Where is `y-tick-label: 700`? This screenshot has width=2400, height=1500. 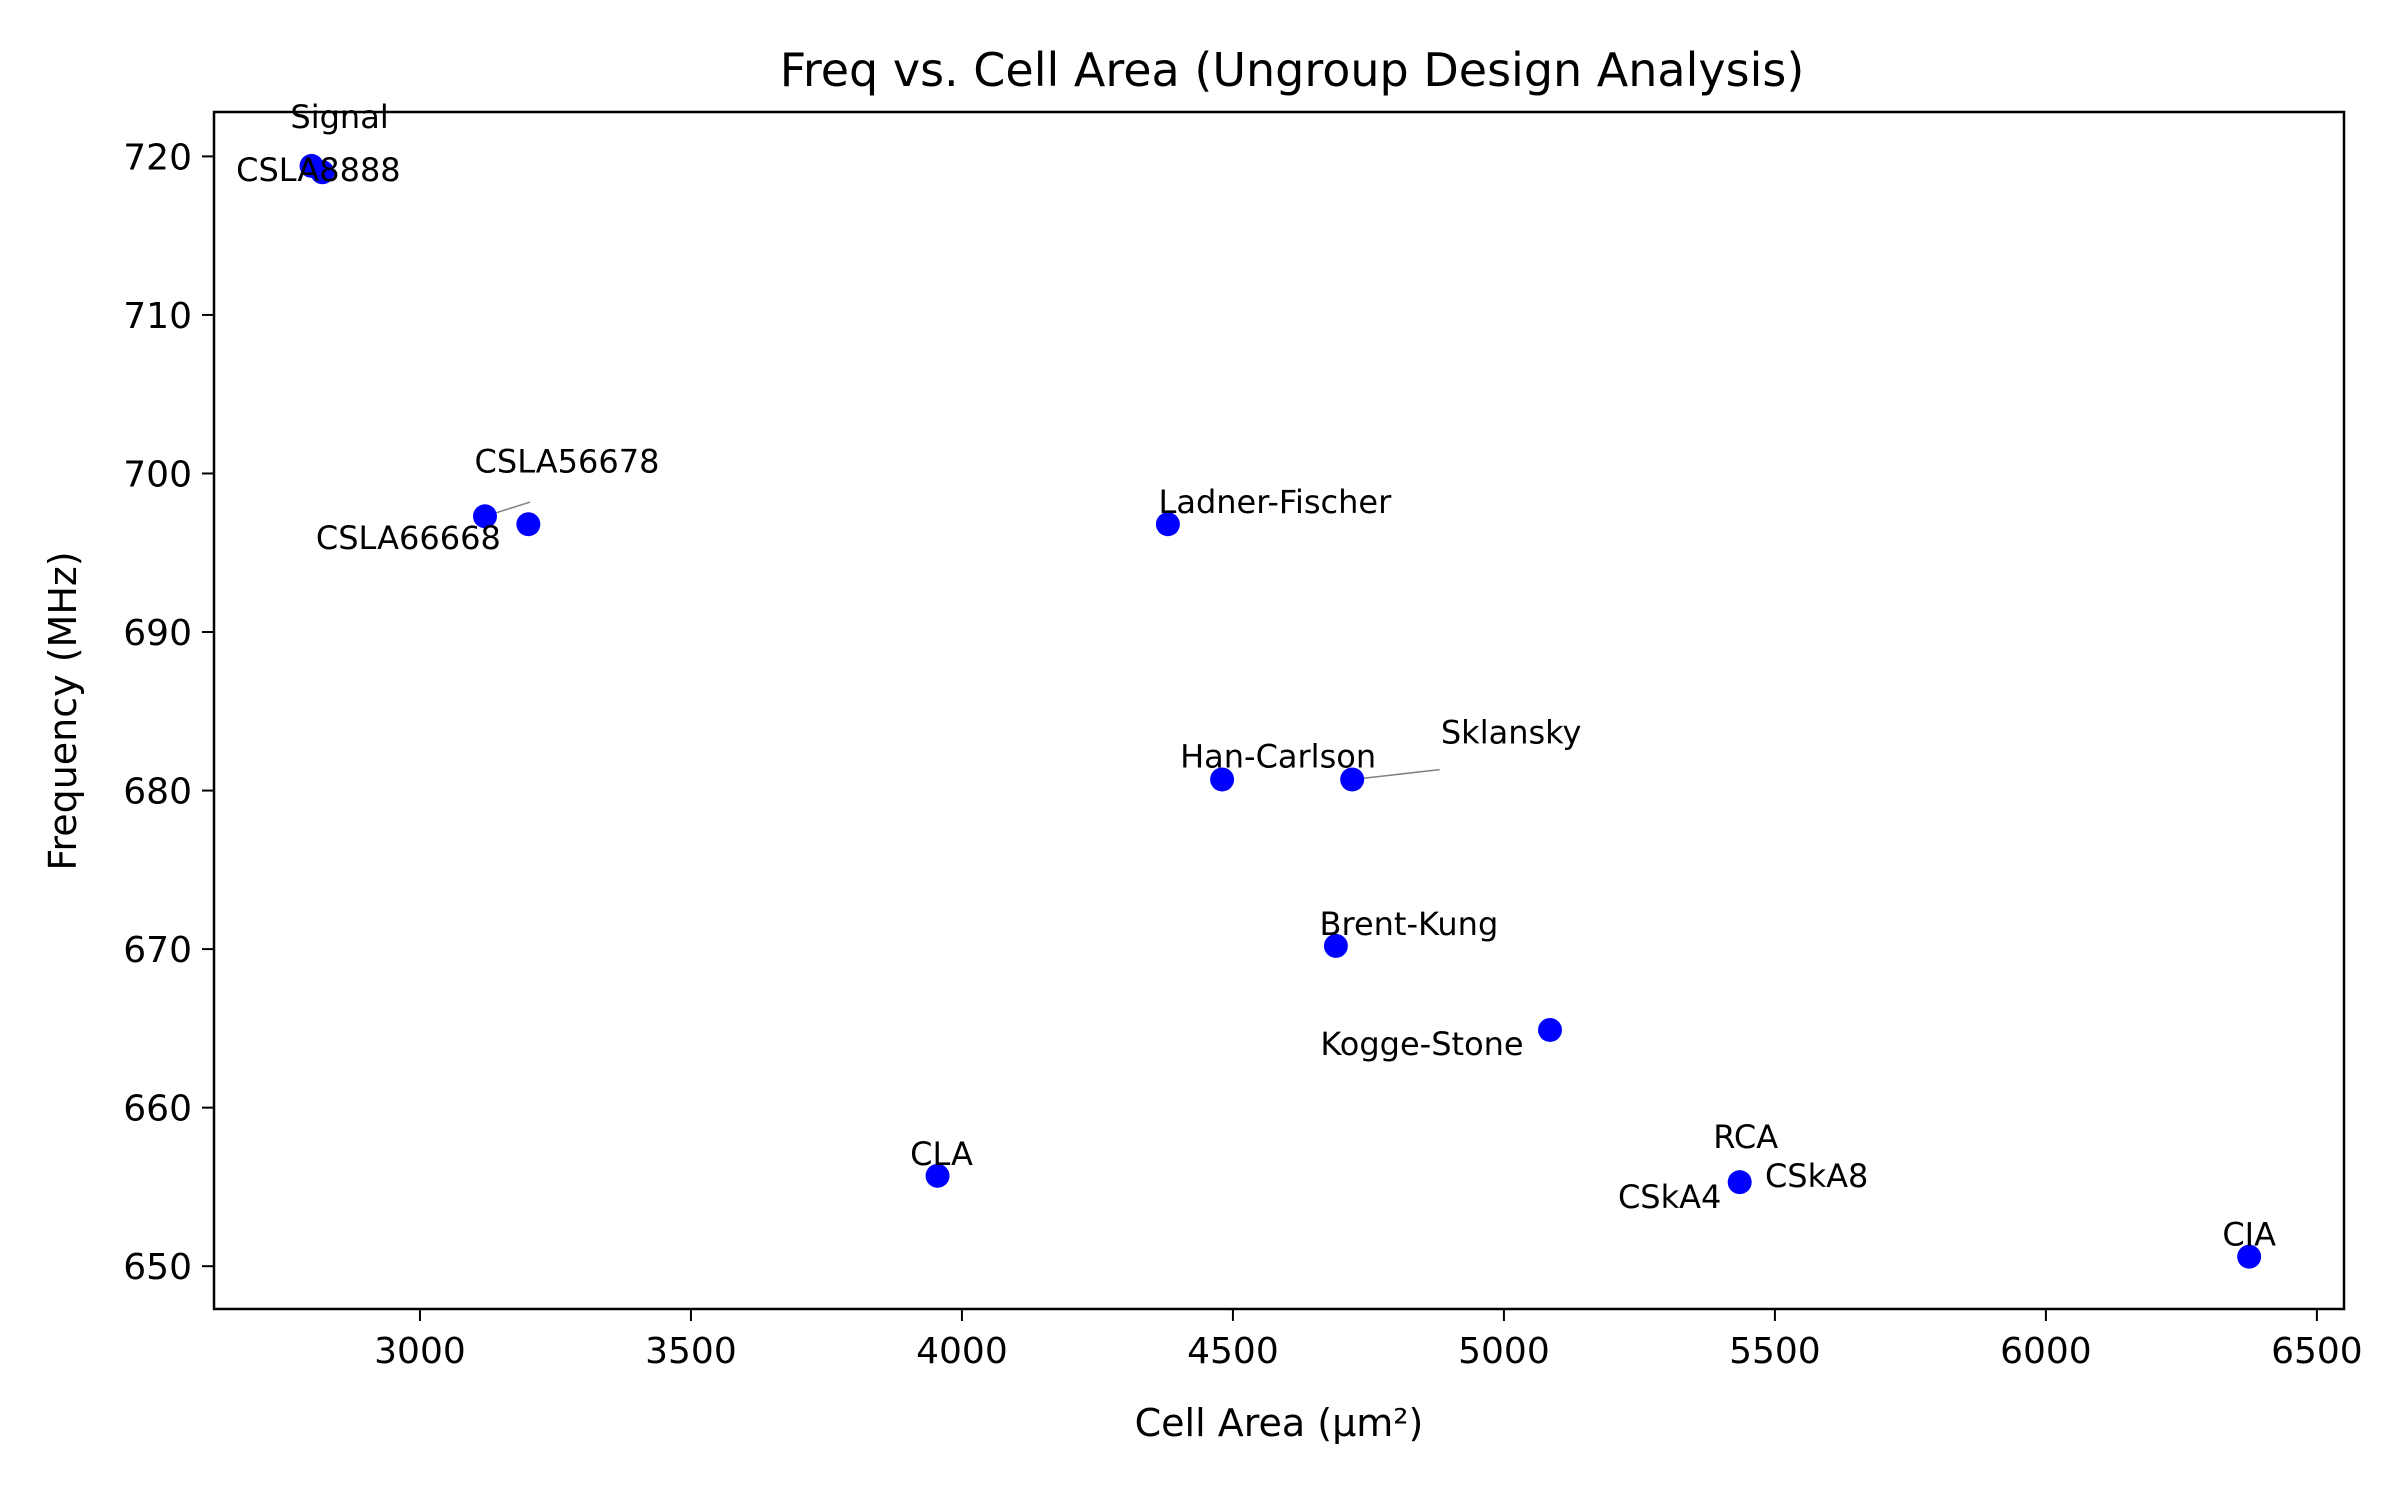
y-tick-label: 700 is located at coordinates (157, 474).